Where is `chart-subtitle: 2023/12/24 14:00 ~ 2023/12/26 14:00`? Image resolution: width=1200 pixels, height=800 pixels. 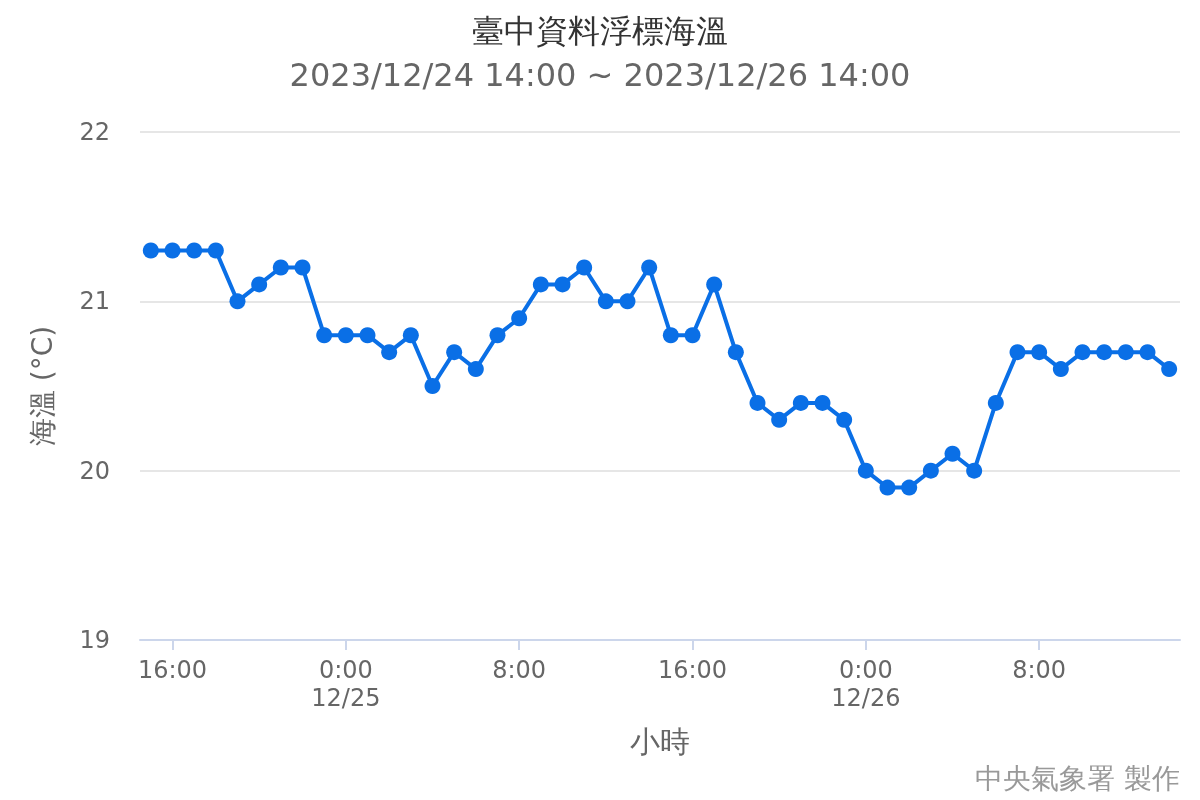
chart-subtitle: 2023/12/24 14:00 ~ 2023/12/26 14:00 is located at coordinates (600, 75).